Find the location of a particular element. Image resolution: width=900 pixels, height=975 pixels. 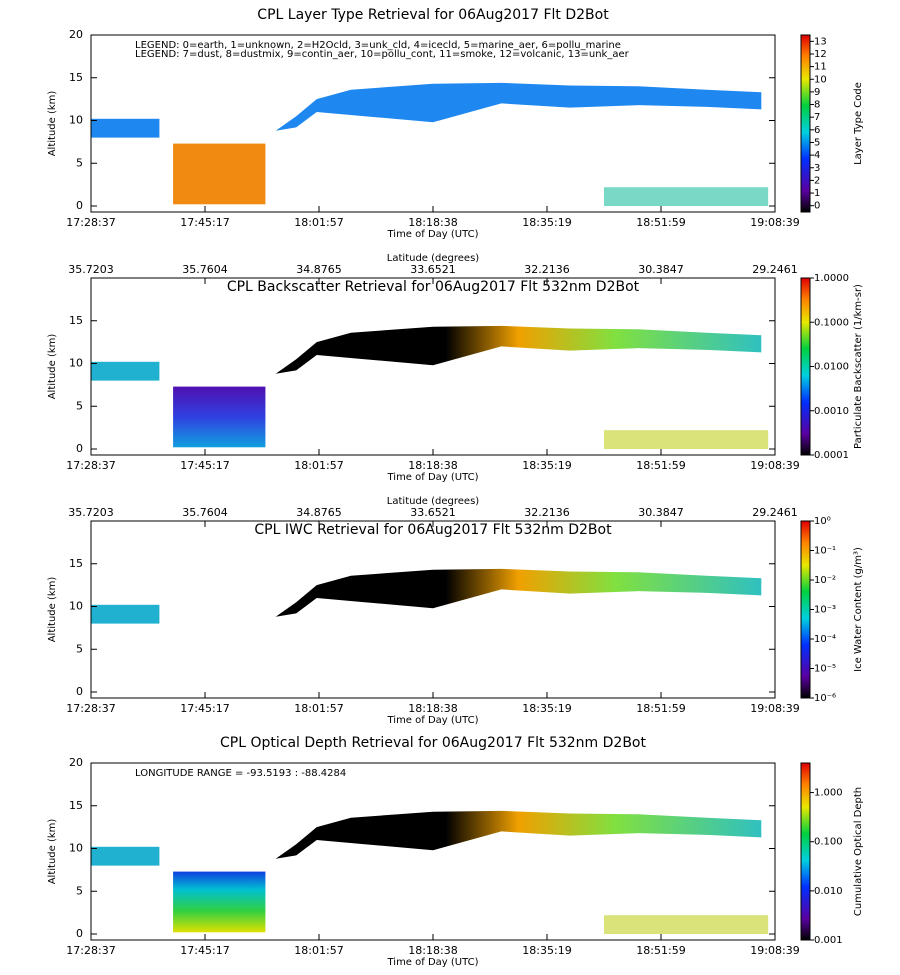

top-tick-label: 30.3847 is located at coordinates (661, 269).